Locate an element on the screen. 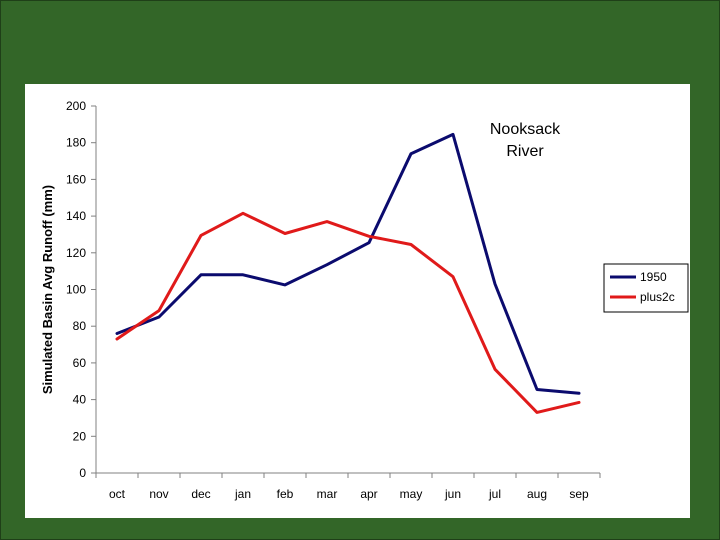 This screenshot has width=720, height=540. x-tick-label: jul is located at coordinates (494, 494).